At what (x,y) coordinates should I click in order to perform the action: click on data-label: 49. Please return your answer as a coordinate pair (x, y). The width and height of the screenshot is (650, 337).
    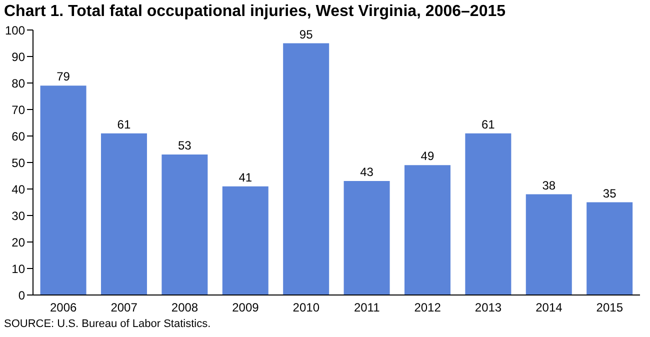
    Looking at the image, I should click on (427, 156).